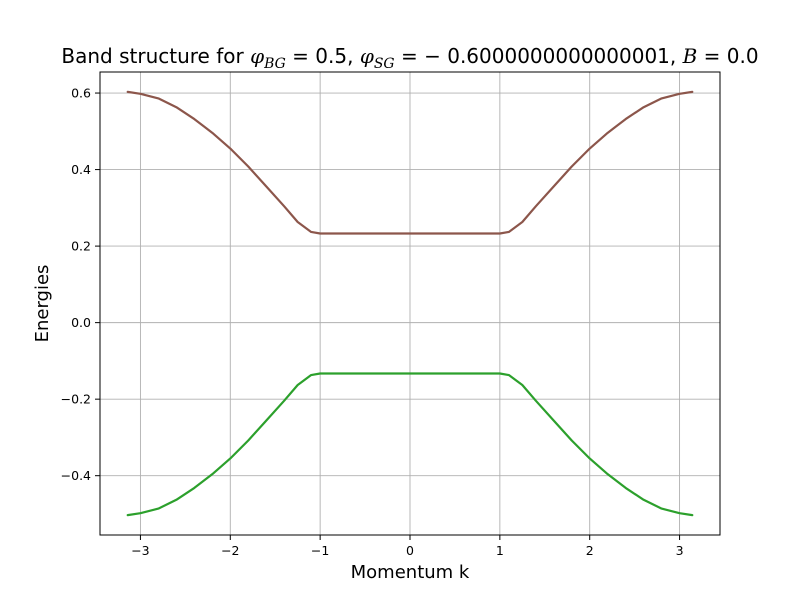 The image size is (800, 600). I want to click on y-tick-label: 0.4, so click(81, 169).